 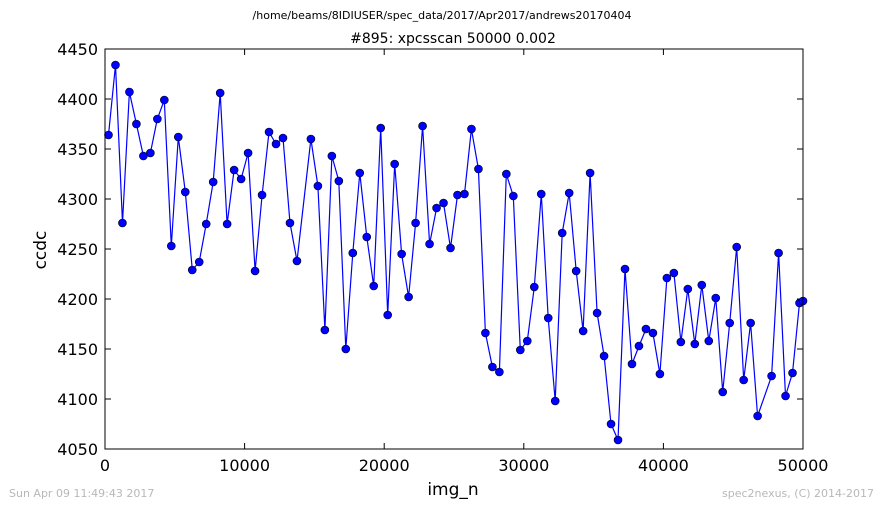 What do you see at coordinates (663, 465) in the screenshot?
I see `x-tick-label: 40000` at bounding box center [663, 465].